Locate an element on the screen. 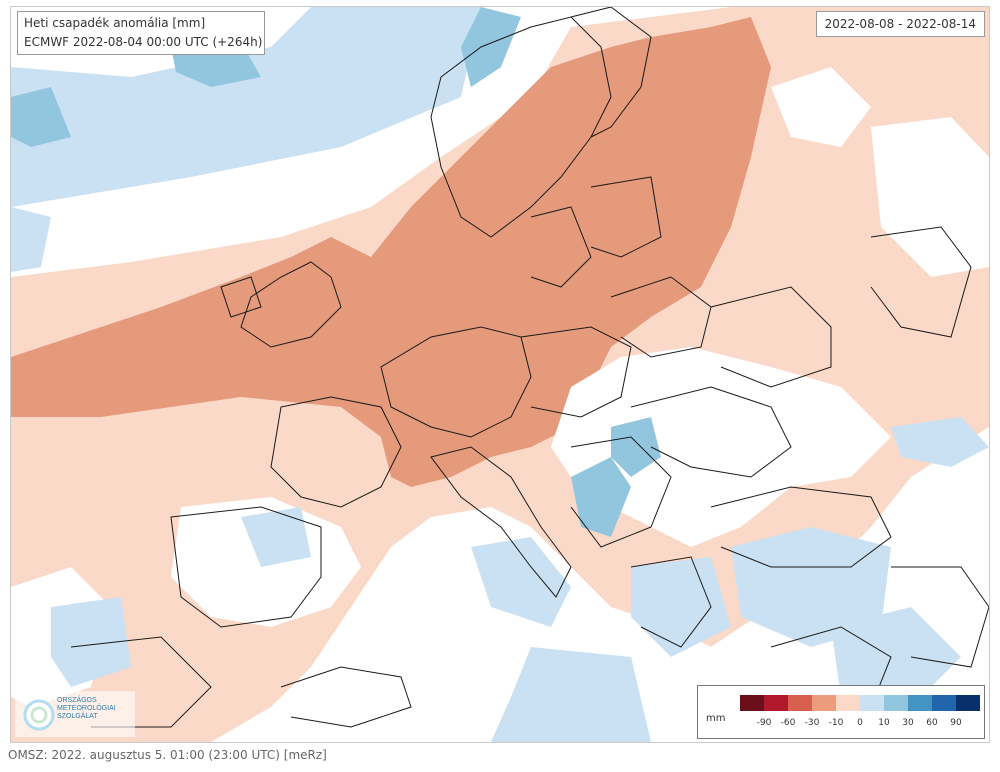  neutral-region-central is located at coordinates (721, 447).